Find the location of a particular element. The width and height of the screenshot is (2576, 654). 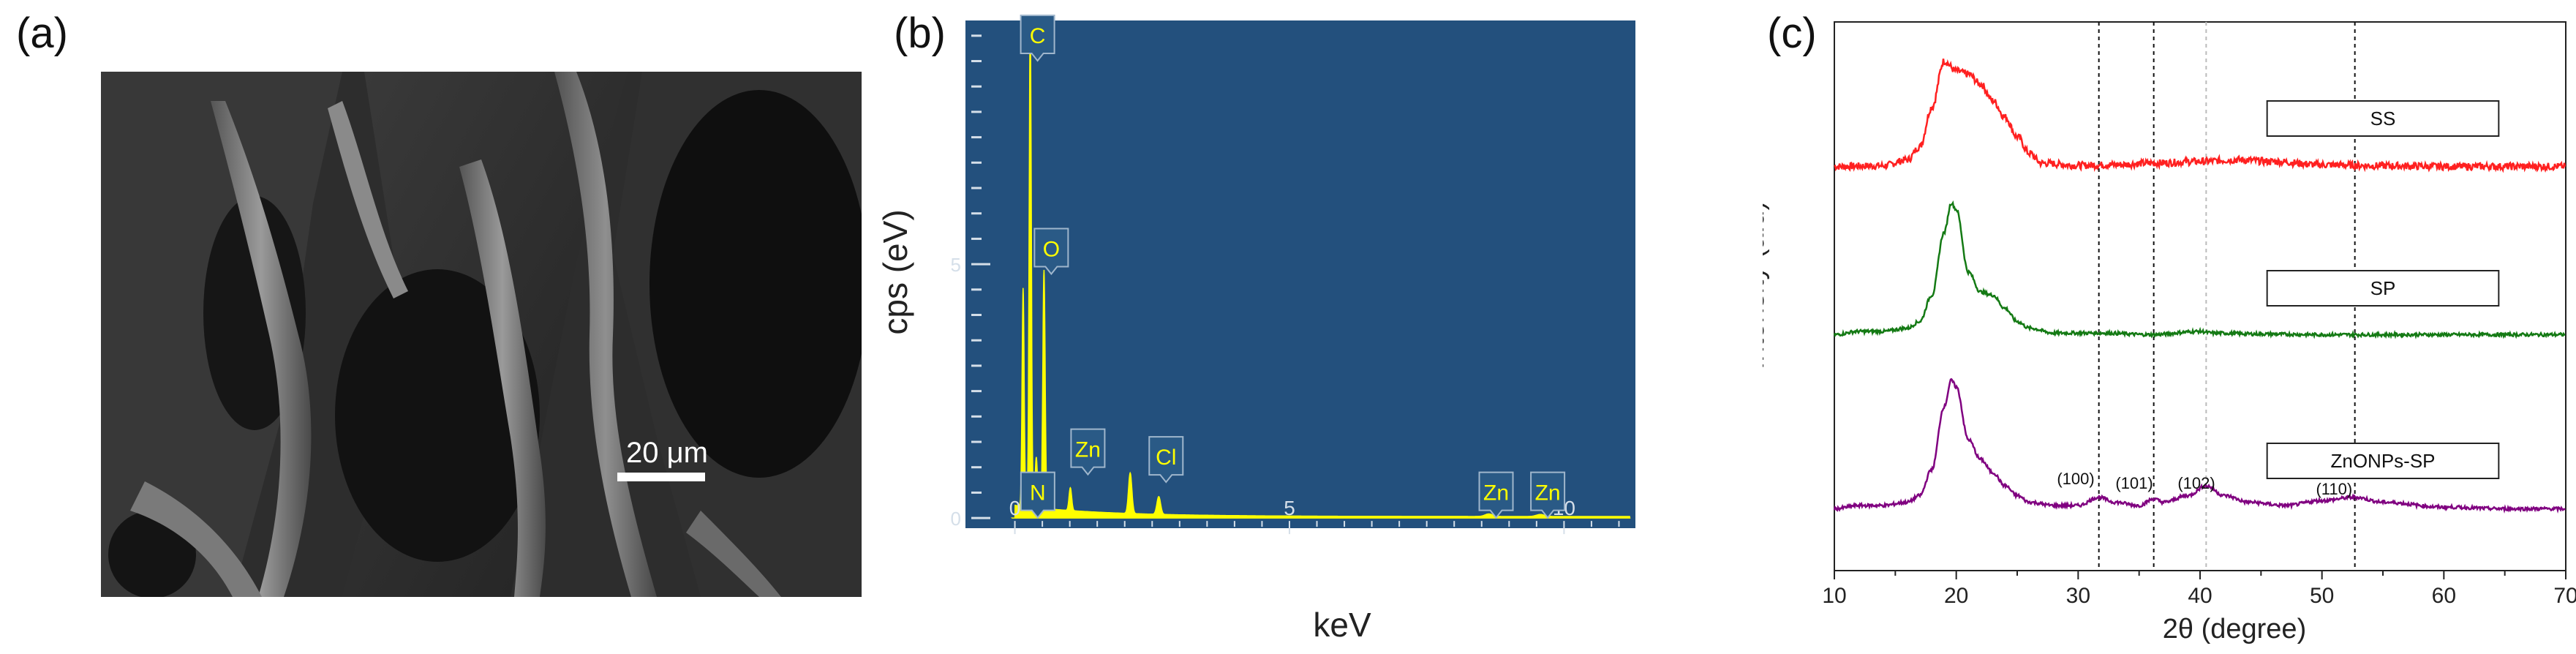

y-axis-label: cps (eV) is located at coordinates (895, 271).